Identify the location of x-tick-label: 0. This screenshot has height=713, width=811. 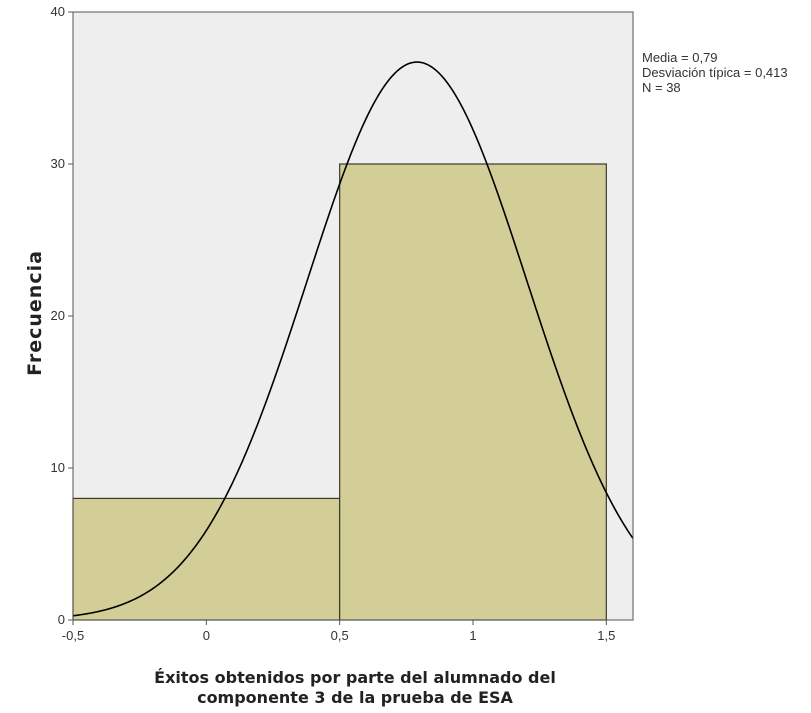
(206, 635).